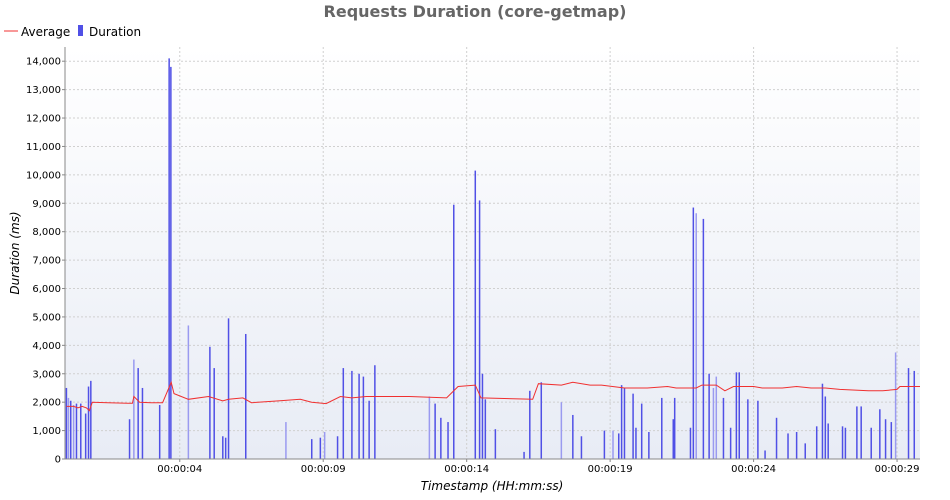  I want to click on y-tick-label: 2,000, so click(46, 403).